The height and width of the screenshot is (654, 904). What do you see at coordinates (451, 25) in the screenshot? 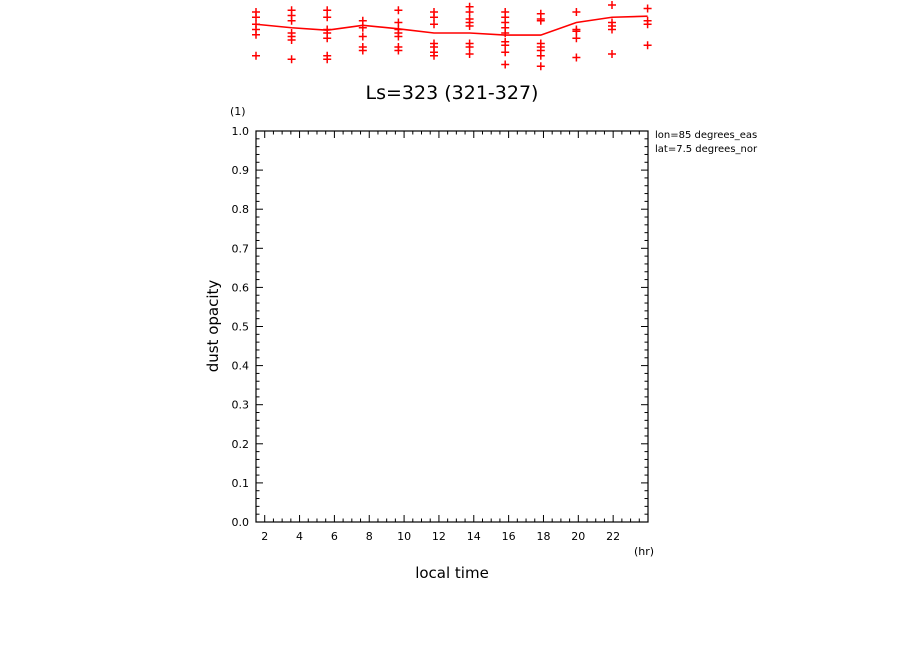
I see `series-mean-line` at bounding box center [451, 25].